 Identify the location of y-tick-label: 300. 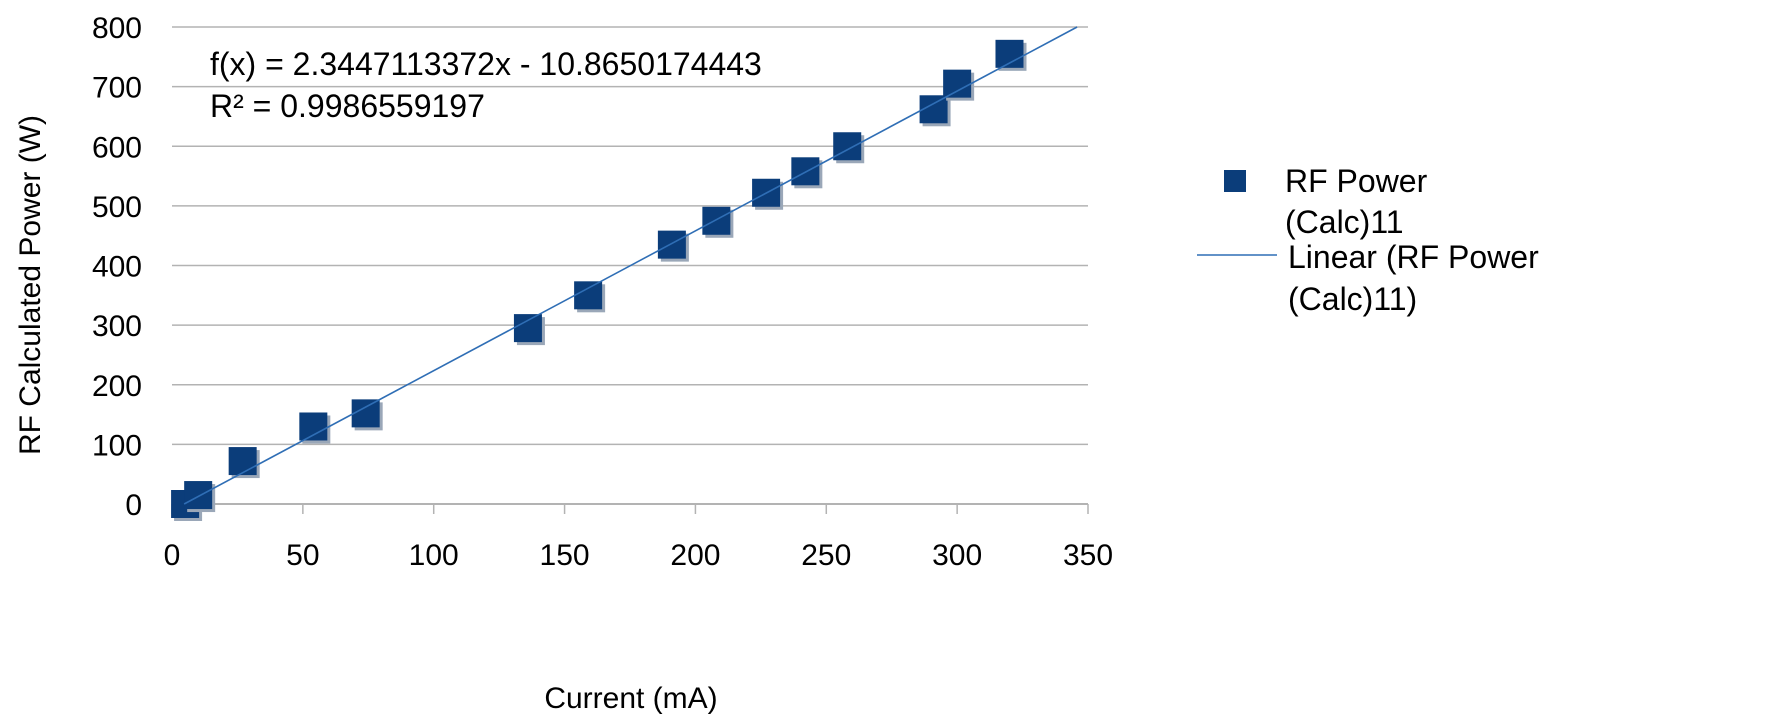
(117, 326).